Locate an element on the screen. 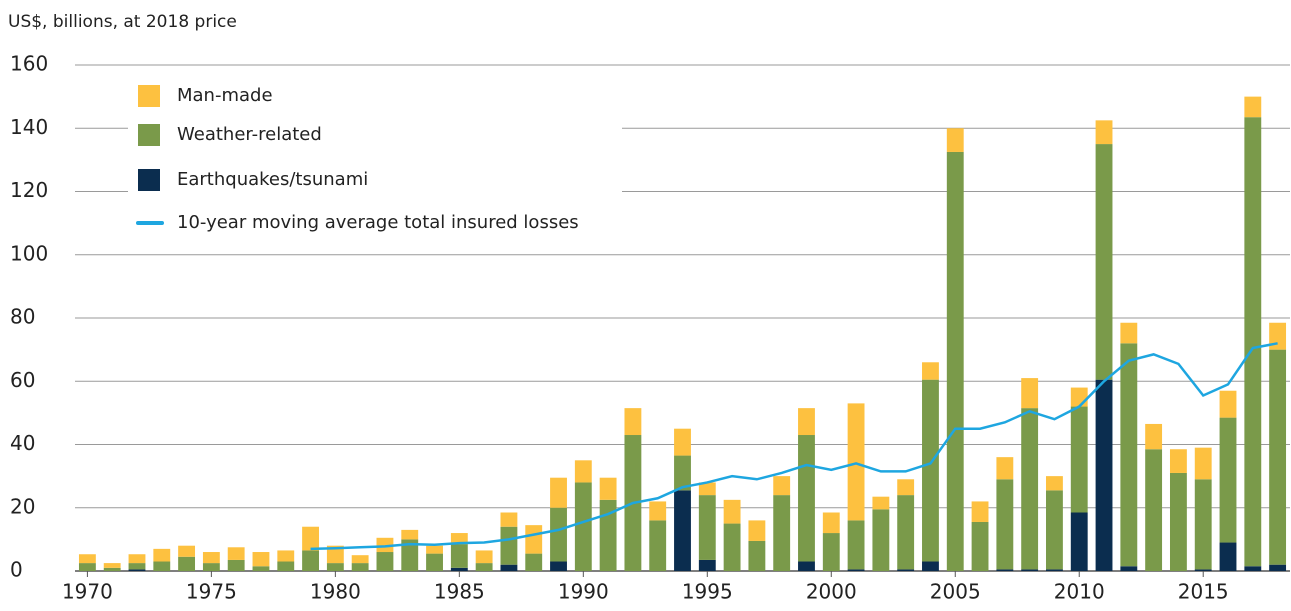 This screenshot has width=1291, height=611. y-axis-label: US$, billions, at 2018 price is located at coordinates (122, 22).